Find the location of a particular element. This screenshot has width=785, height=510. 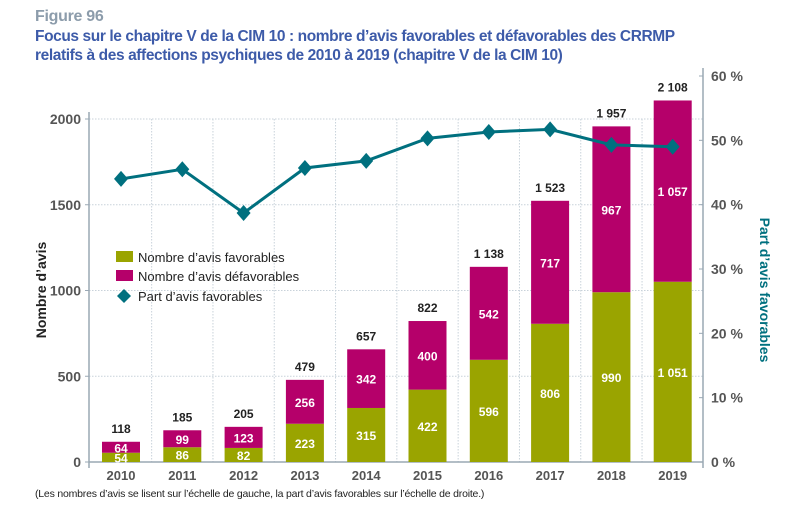

data-label-favorables: 422 is located at coordinates (427, 427).